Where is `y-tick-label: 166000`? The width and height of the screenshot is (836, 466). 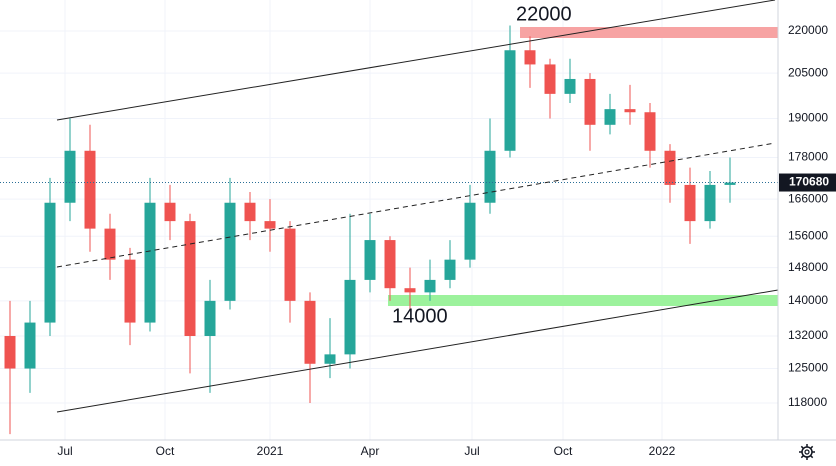 y-tick-label: 166000 is located at coordinates (808, 198).